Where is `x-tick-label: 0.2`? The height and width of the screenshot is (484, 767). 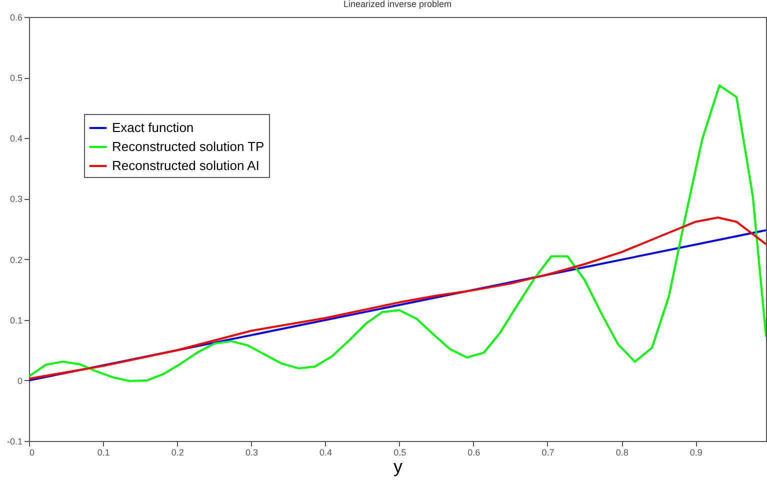 x-tick-label: 0.2 is located at coordinates (177, 453).